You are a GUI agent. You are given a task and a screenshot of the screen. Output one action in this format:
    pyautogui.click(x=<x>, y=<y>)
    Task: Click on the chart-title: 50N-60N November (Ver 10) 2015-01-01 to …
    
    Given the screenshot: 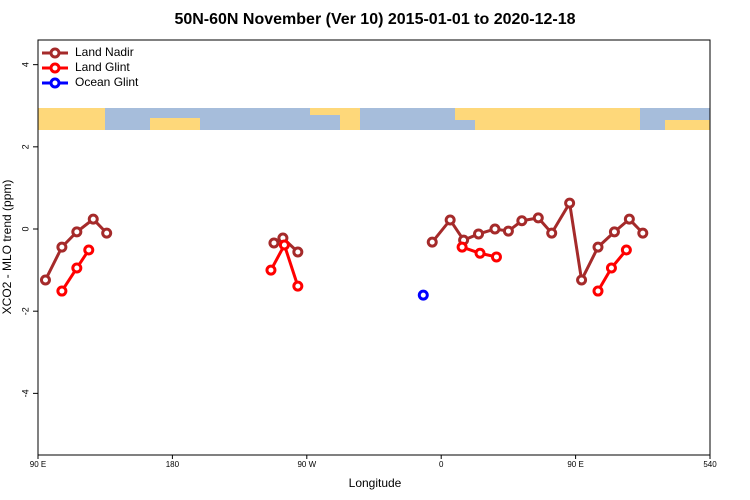 What is the action you would take?
    pyautogui.click(x=374, y=19)
    